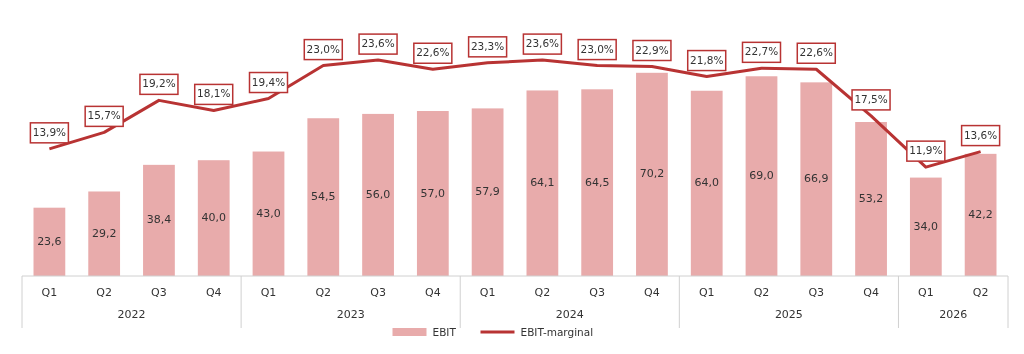 The height and width of the screenshot is (354, 1024). What do you see at coordinates (953, 314) in the screenshot?
I see `text: 2026` at bounding box center [953, 314].